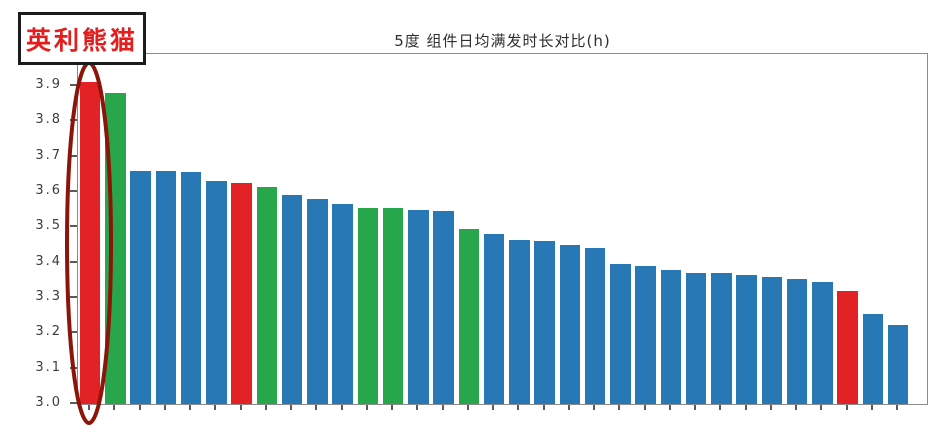 The height and width of the screenshot is (434, 952). What do you see at coordinates (48, 190) in the screenshot?
I see `y-tick-label: 3.6` at bounding box center [48, 190].